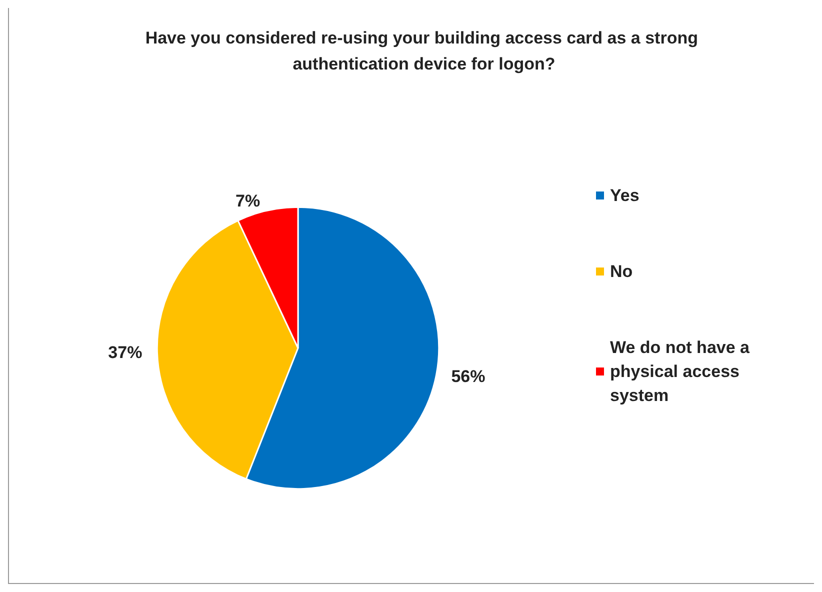  What do you see at coordinates (248, 200) in the screenshot?
I see `data-label: 7%` at bounding box center [248, 200].